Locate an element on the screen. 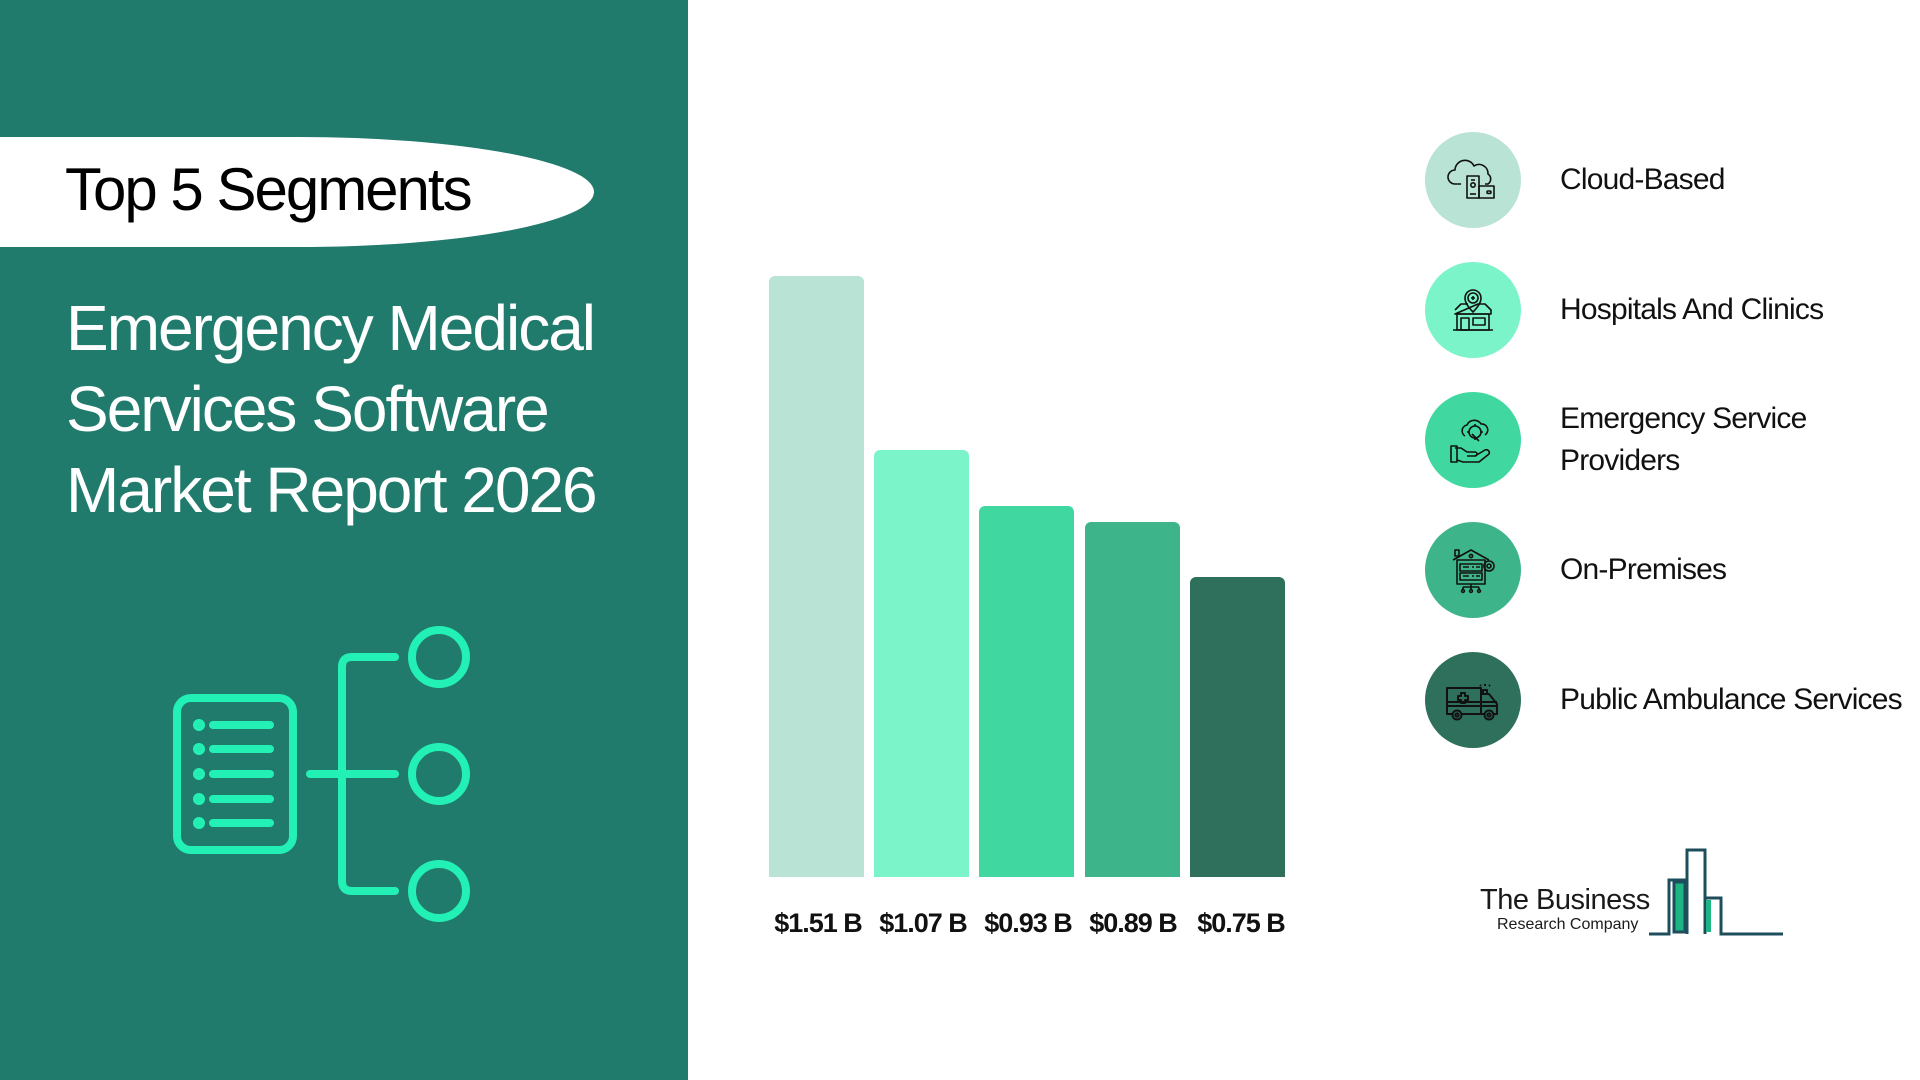  company-logo: The Business Research Company is located at coordinates (1635, 890).